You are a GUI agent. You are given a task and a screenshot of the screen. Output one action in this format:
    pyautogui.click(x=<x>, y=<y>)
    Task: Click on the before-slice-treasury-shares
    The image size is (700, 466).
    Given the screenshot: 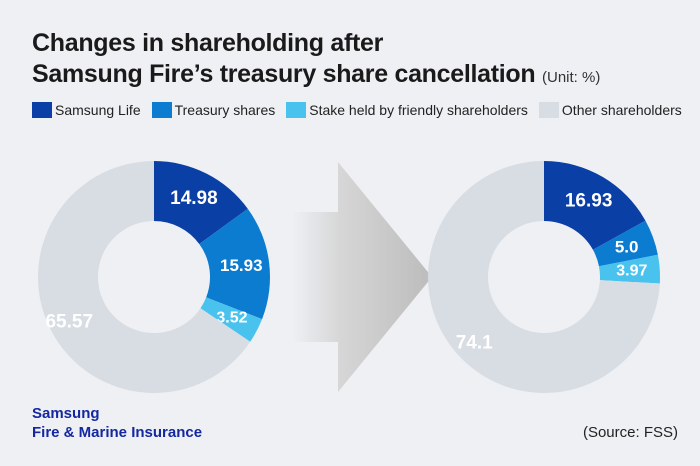 What is the action you would take?
    pyautogui.click(x=234, y=264)
    